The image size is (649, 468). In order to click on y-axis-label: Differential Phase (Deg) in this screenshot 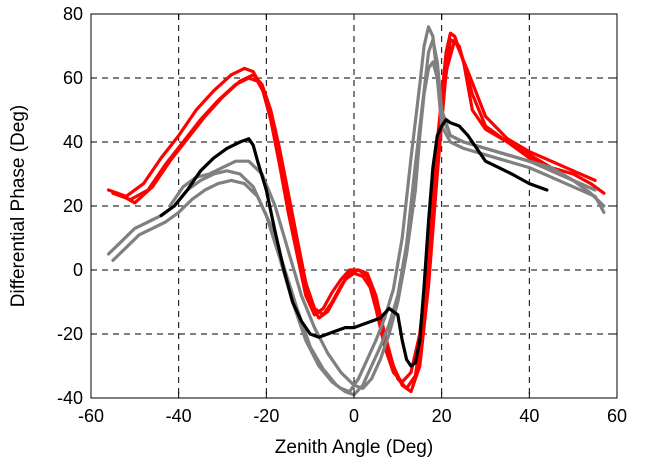, I will do `click(18, 206)`.